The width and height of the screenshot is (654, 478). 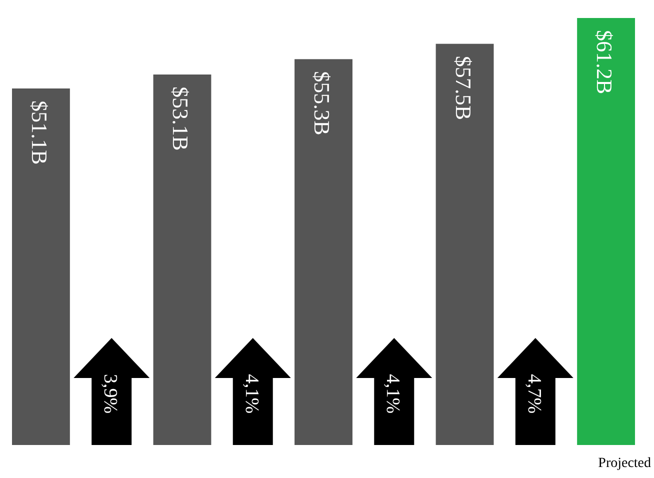 I want to click on data-label: $55.3B, so click(x=322, y=103).